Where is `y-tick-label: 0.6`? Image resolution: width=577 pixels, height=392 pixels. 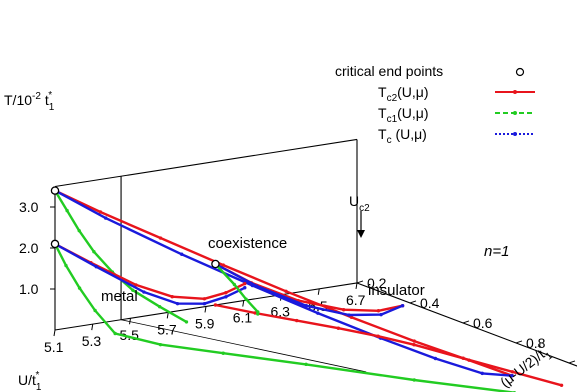 y-tick-label: 0.6 is located at coordinates (483, 323).